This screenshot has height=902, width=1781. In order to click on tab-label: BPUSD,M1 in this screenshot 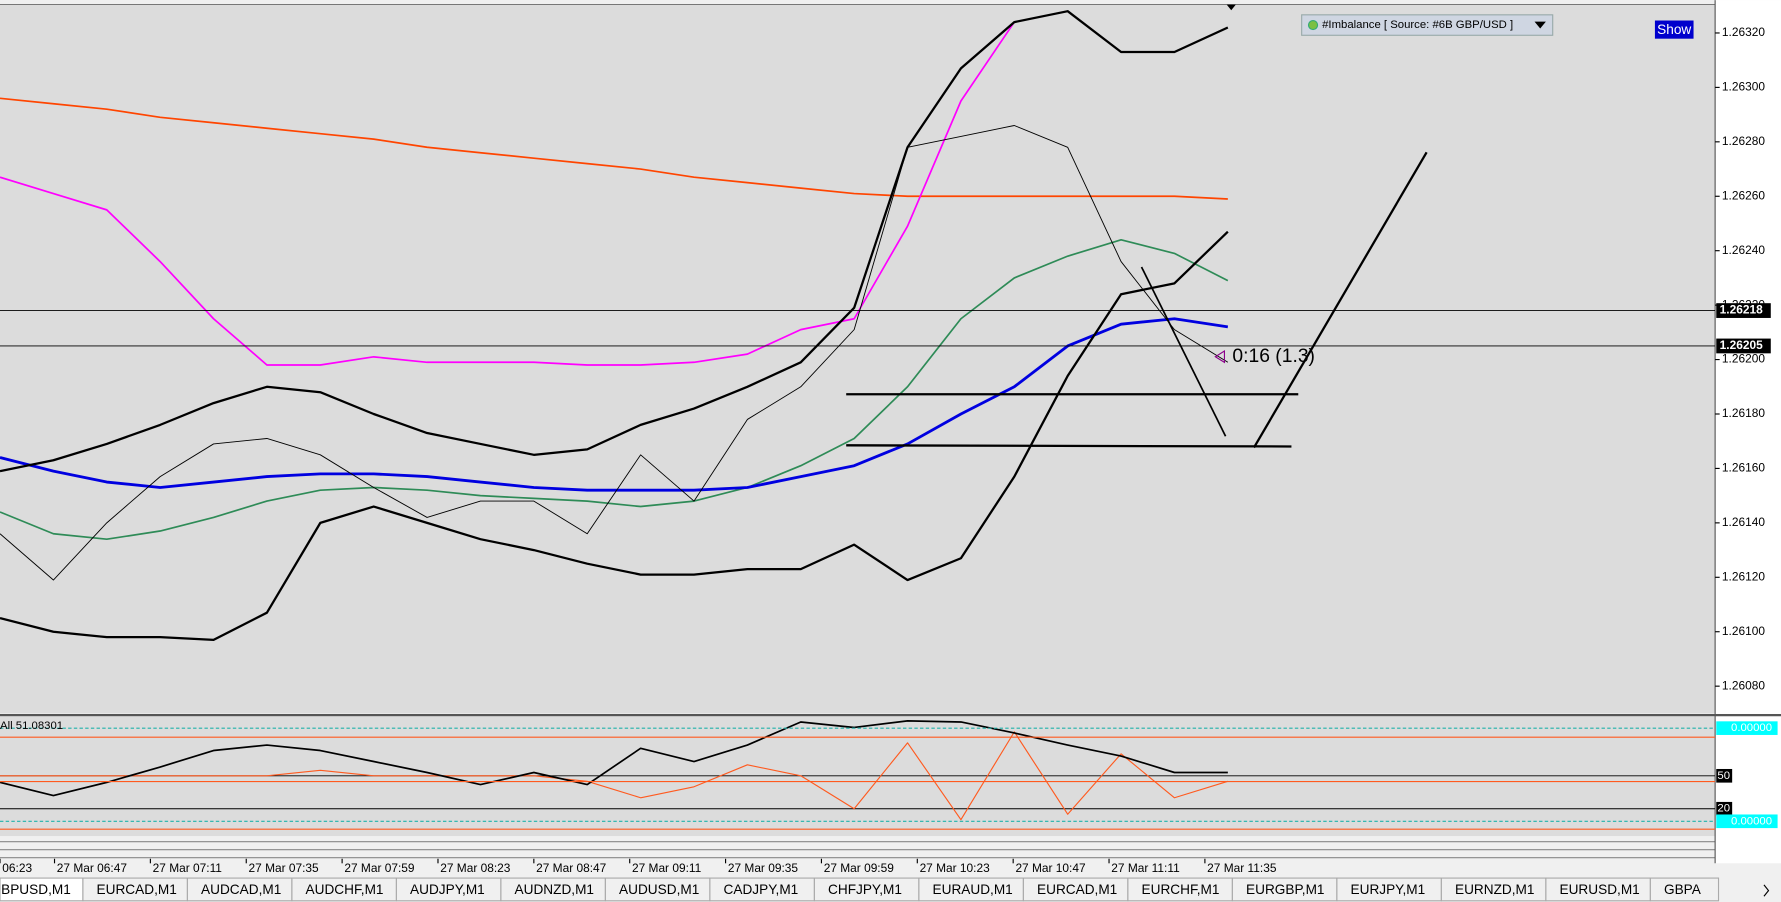, I will do `click(36, 889)`.